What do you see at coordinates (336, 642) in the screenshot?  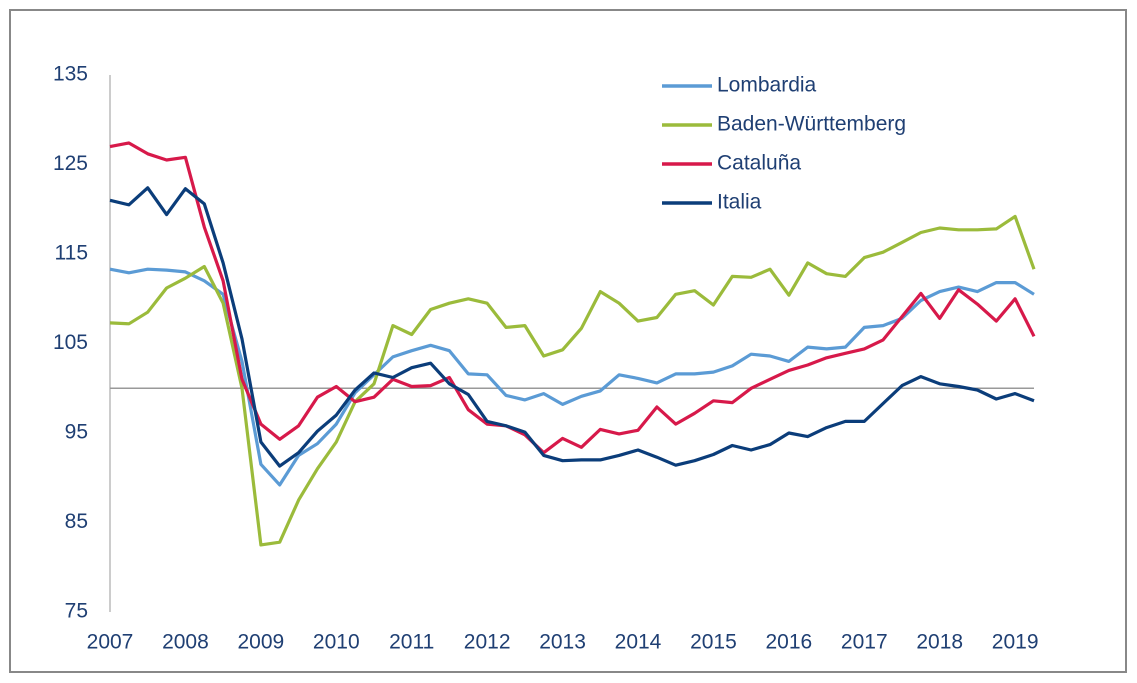 I see `x-tick-label: 2010` at bounding box center [336, 642].